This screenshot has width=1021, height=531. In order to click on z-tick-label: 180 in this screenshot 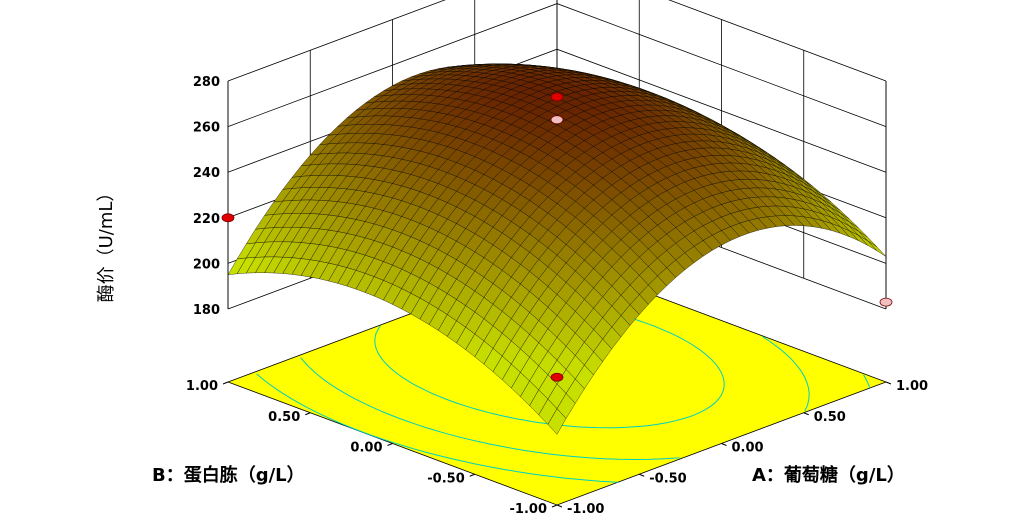, I will do `click(206, 310)`.